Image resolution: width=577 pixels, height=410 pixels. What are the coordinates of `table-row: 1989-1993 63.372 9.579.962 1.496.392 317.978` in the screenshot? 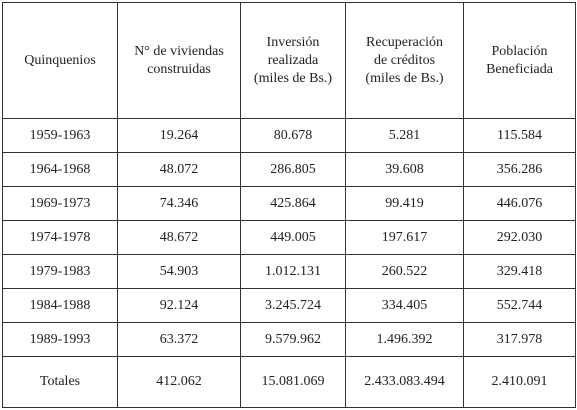 It's located at (289, 339).